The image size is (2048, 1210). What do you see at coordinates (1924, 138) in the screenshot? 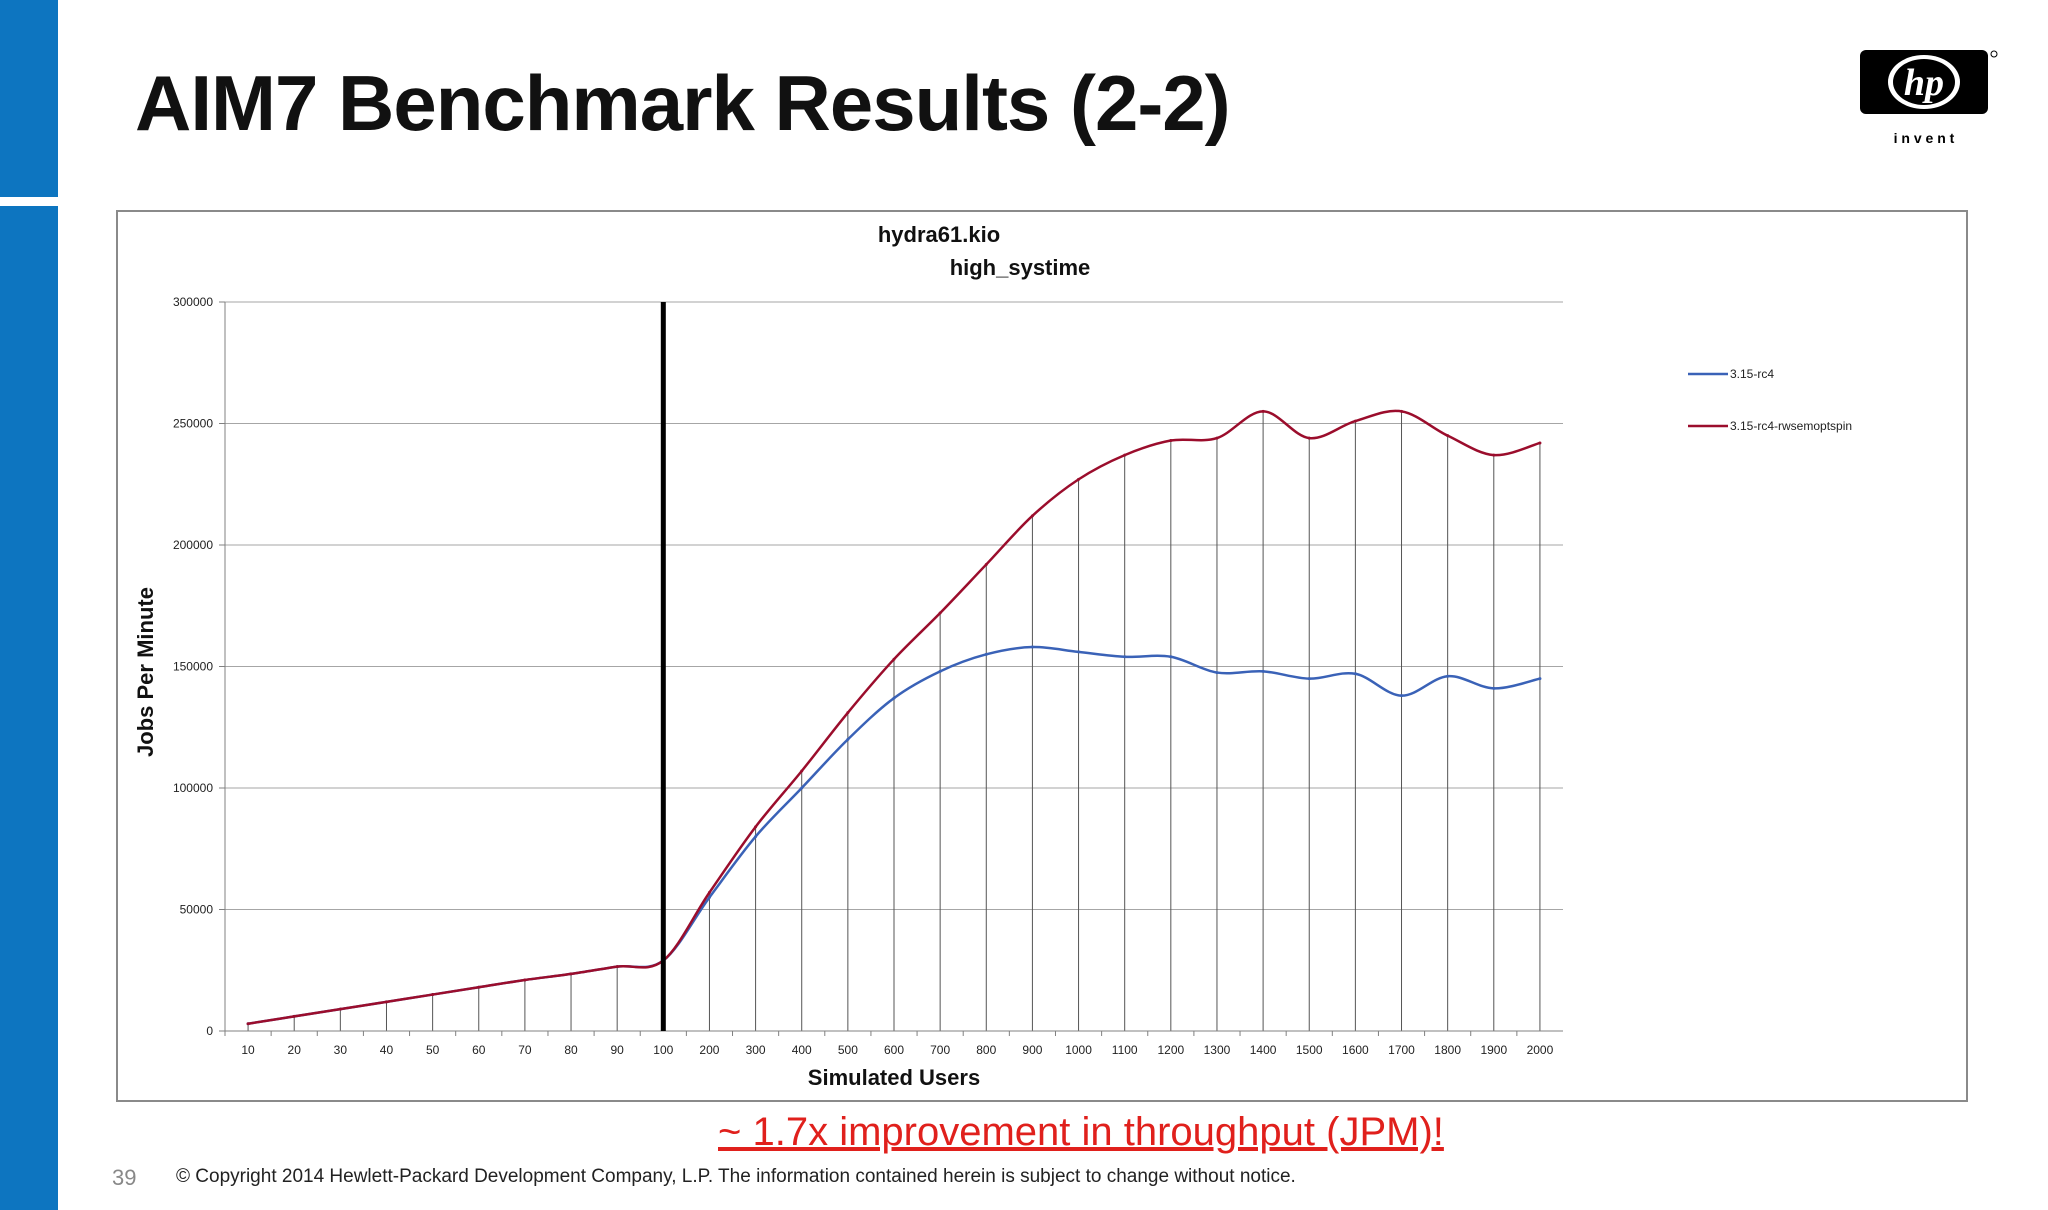
I see `logo-tagline: i n v e n t` at bounding box center [1924, 138].